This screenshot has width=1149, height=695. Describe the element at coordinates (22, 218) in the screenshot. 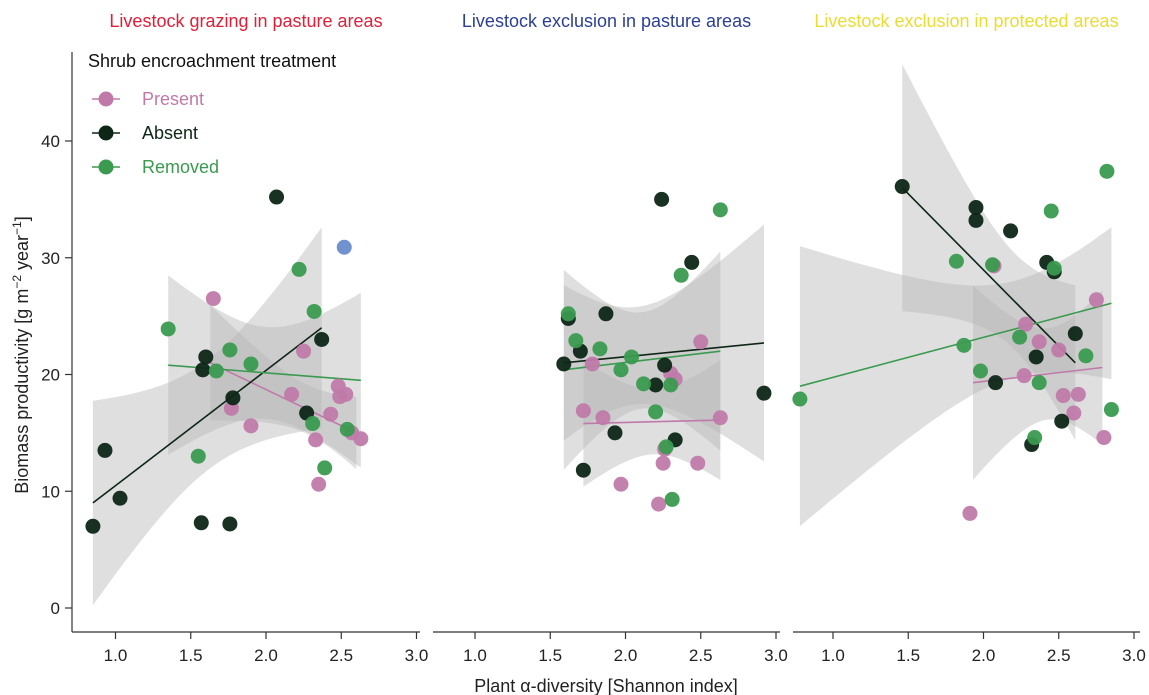

I see `y-axis-label-end: ]` at that location.